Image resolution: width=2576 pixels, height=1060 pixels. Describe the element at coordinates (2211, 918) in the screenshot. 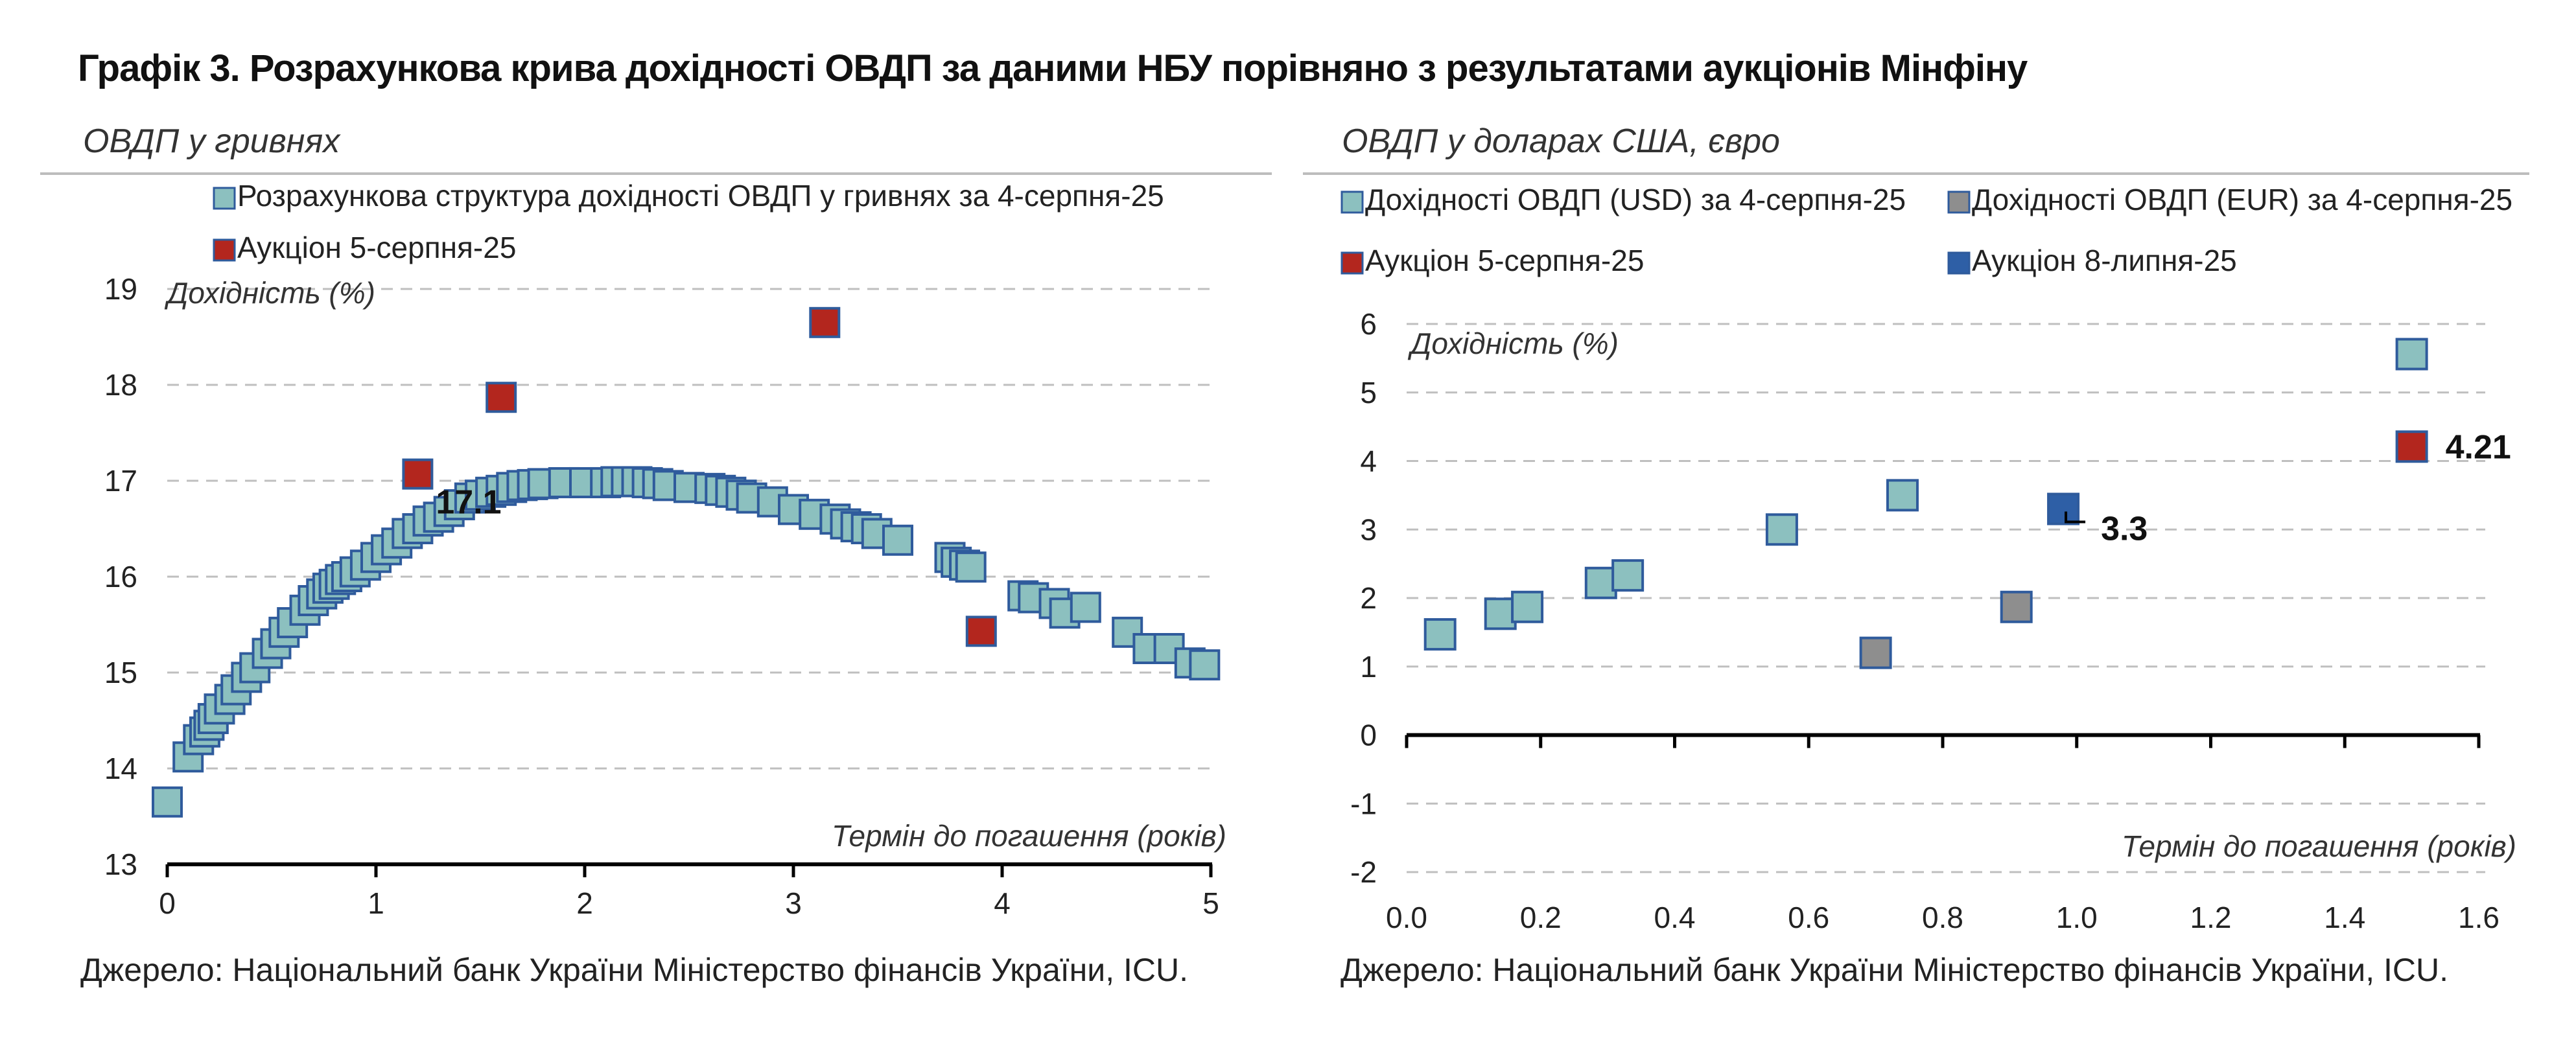

I see `x-tick-label: 1.2` at that location.